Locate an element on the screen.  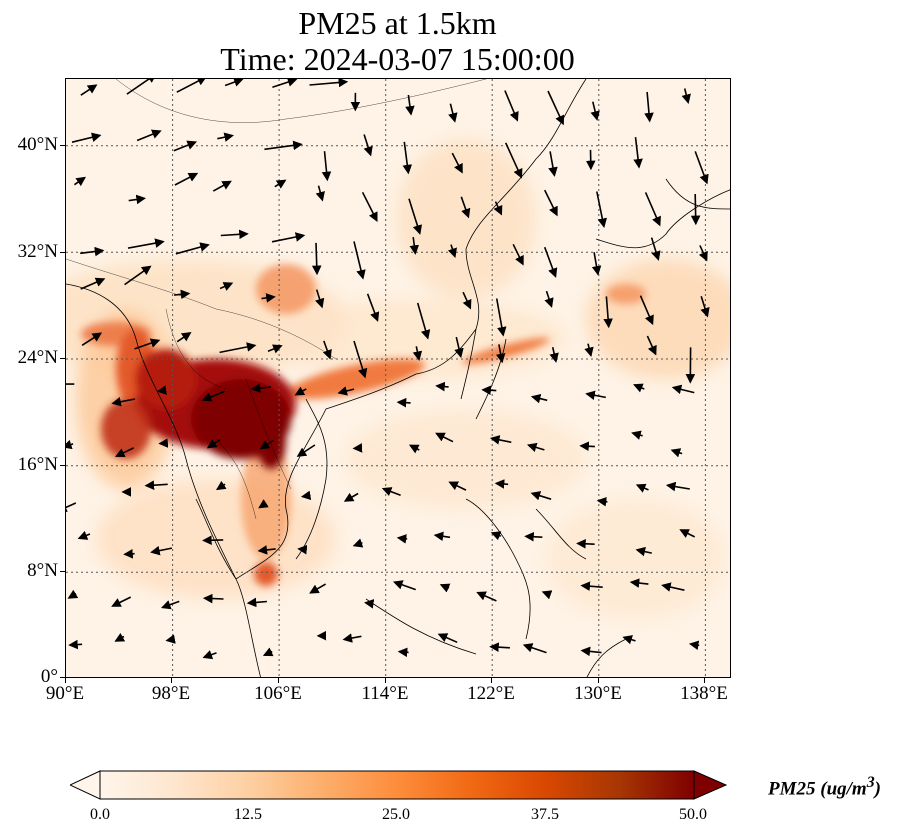
colorbar-tick-label: 25.0 is located at coordinates (396, 814).